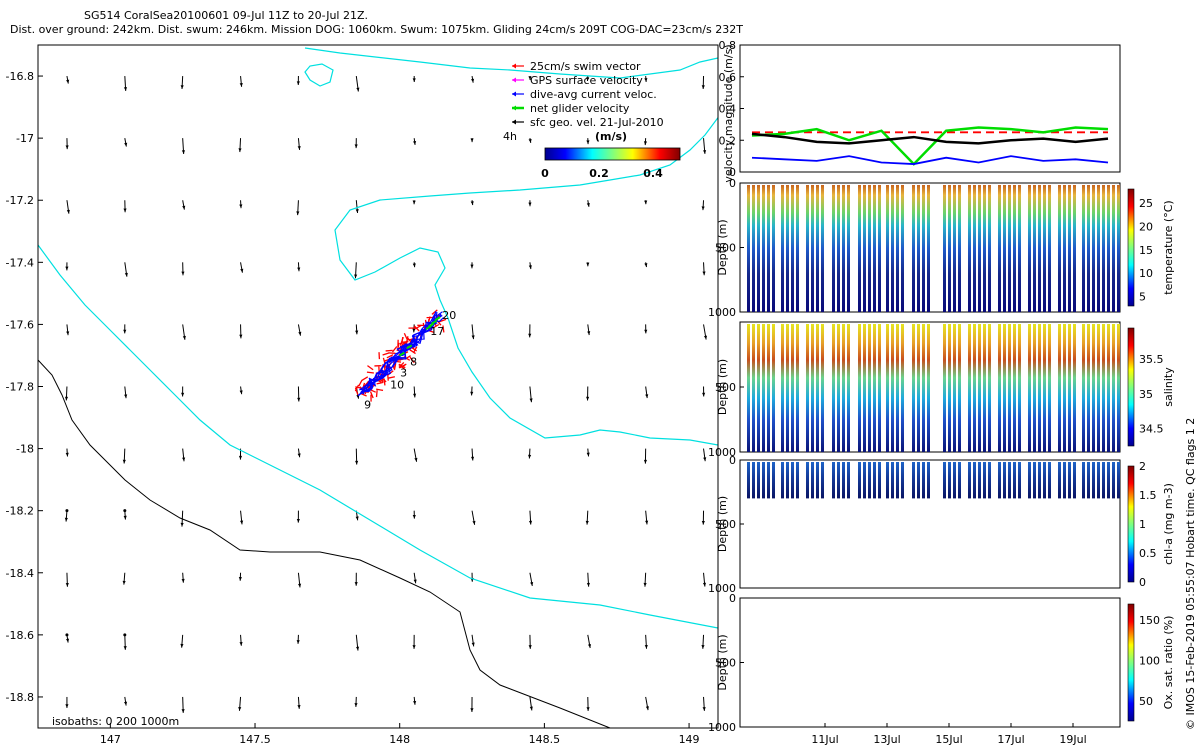 The width and height of the screenshot is (1200, 750). Describe the element at coordinates (611, 136) in the screenshot. I see `colorbar-label: (m/s)` at that location.